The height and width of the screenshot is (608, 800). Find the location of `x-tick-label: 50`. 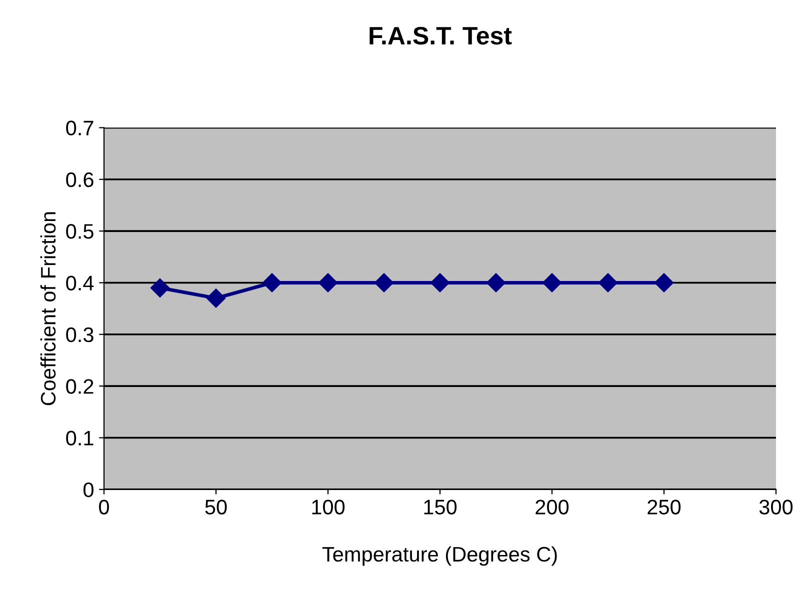

x-tick-label: 50 is located at coordinates (216, 507).